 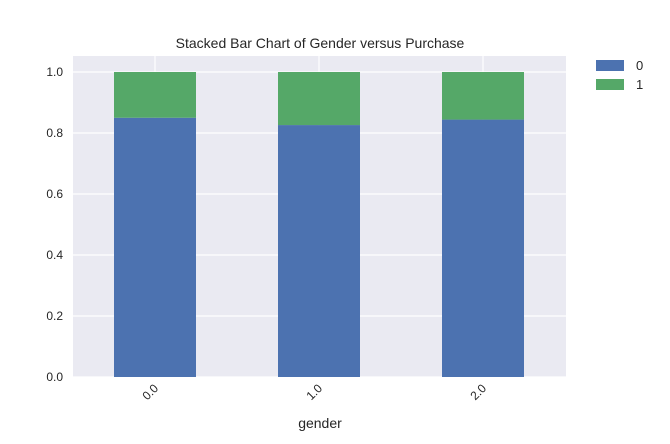 I want to click on x-tick-label: 1.0, so click(x=314, y=392).